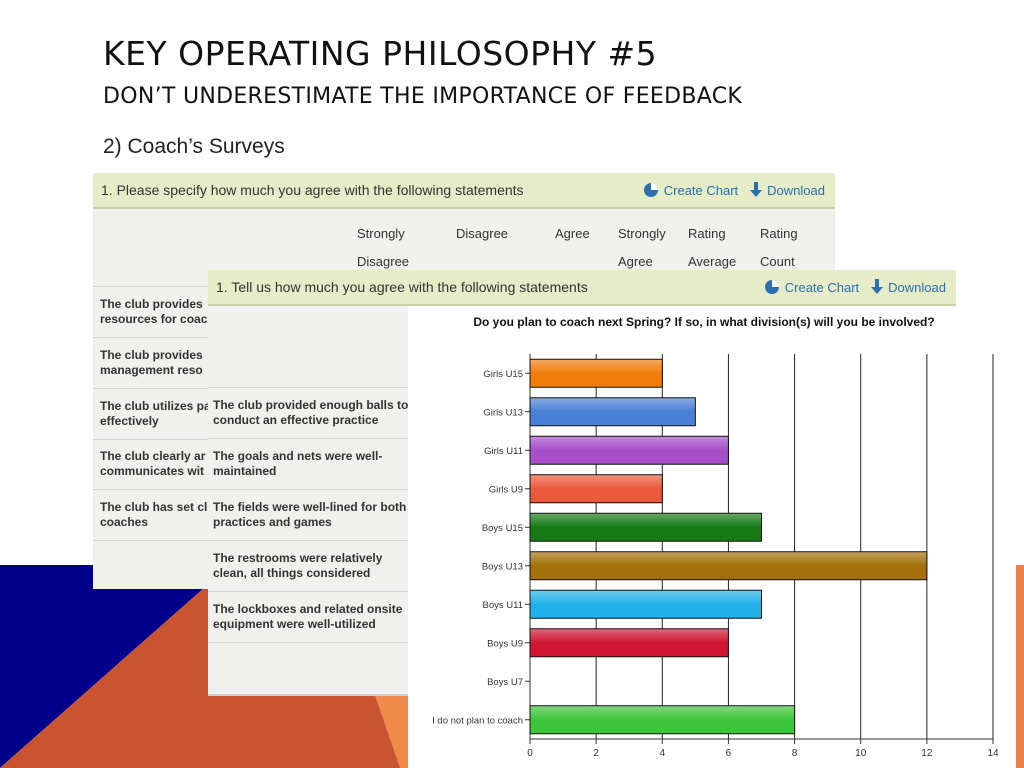 Image resolution: width=1024 pixels, height=768 pixels. What do you see at coordinates (795, 753) in the screenshot?
I see `x-tick-label: 8` at bounding box center [795, 753].